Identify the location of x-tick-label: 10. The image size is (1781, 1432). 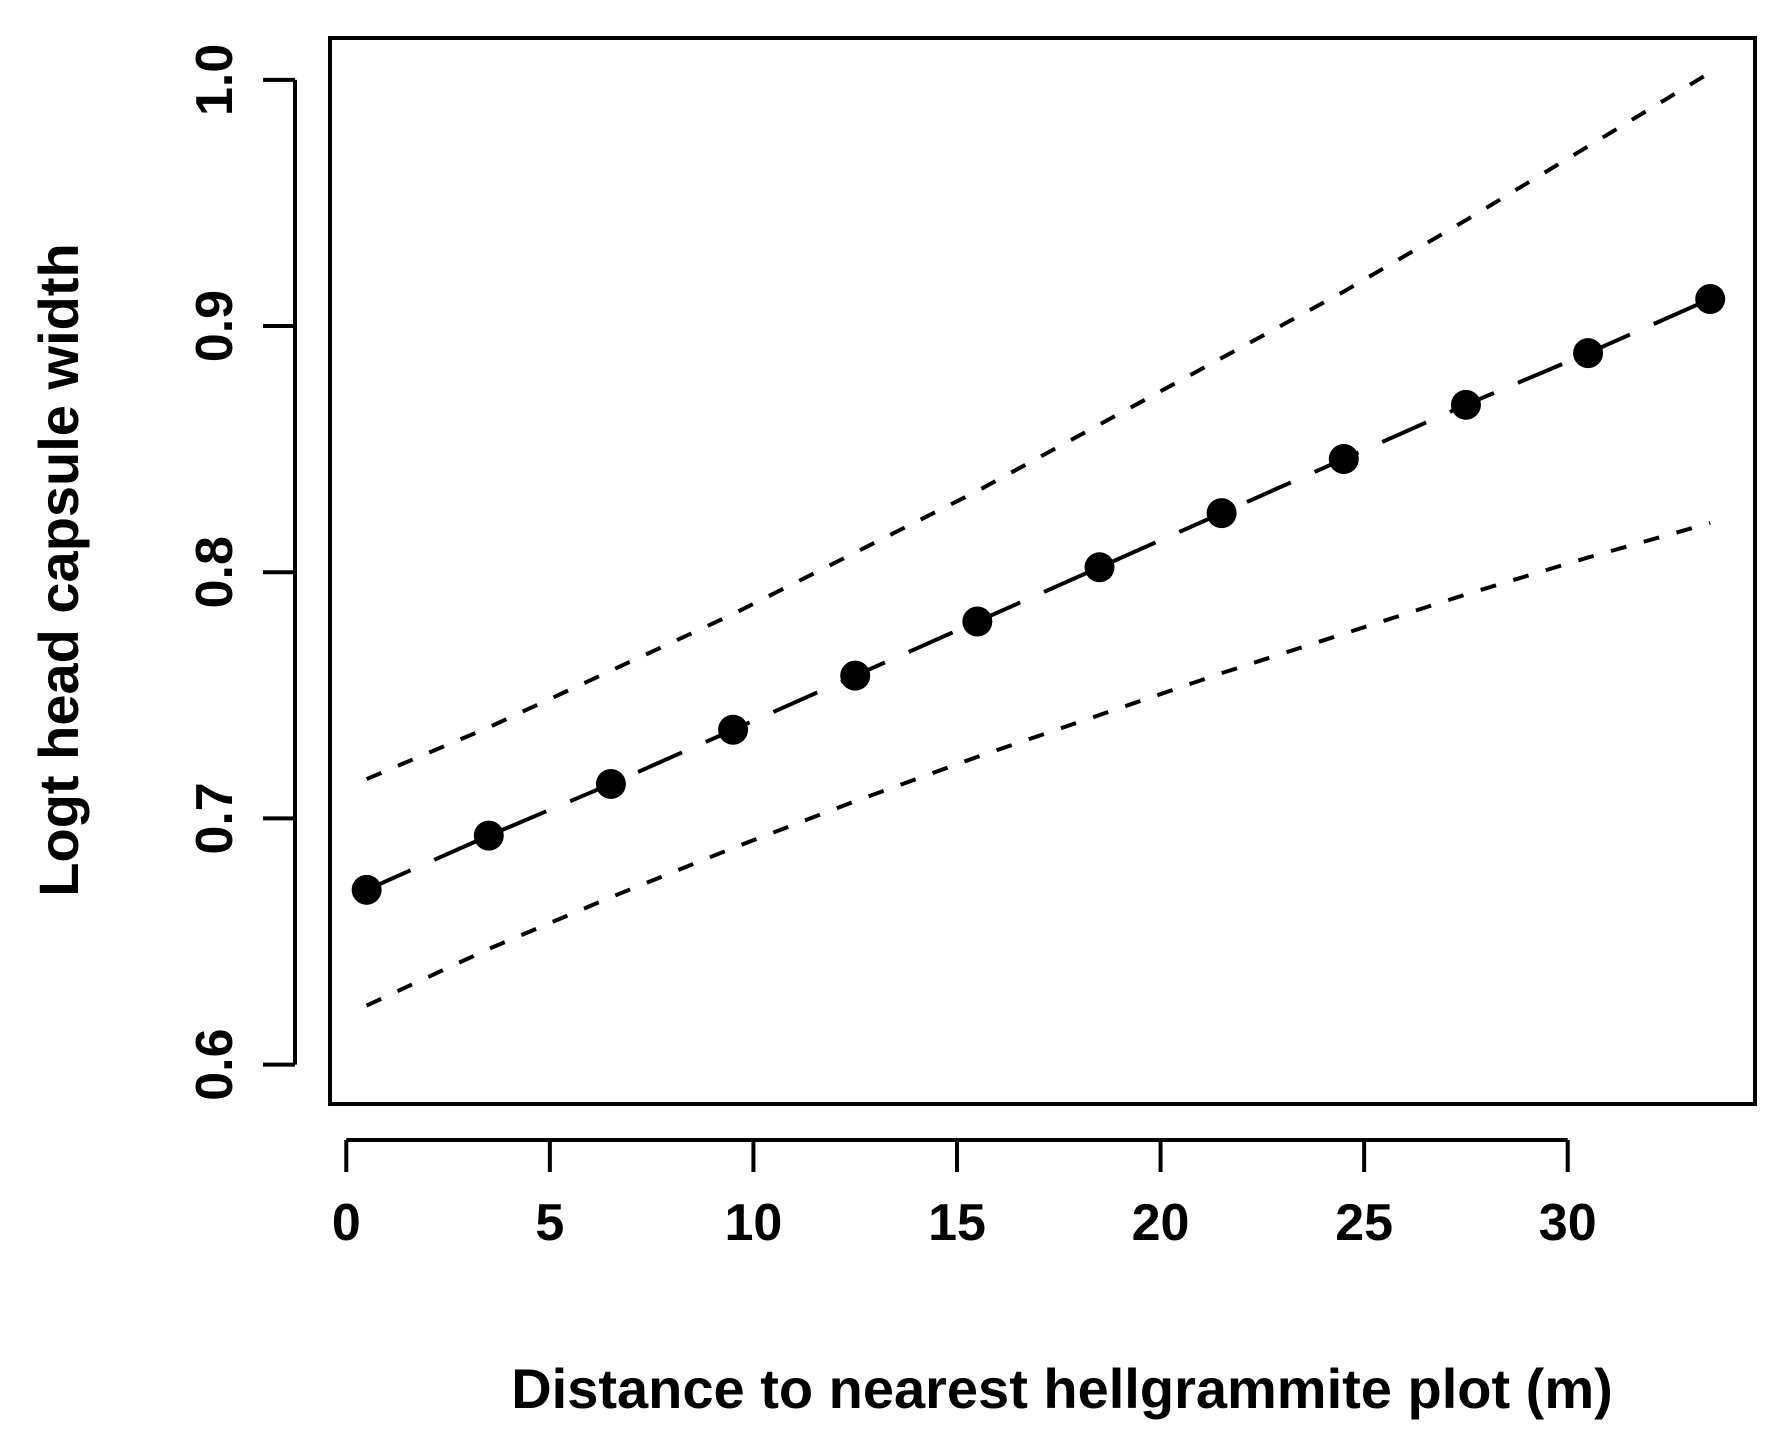
(754, 1223).